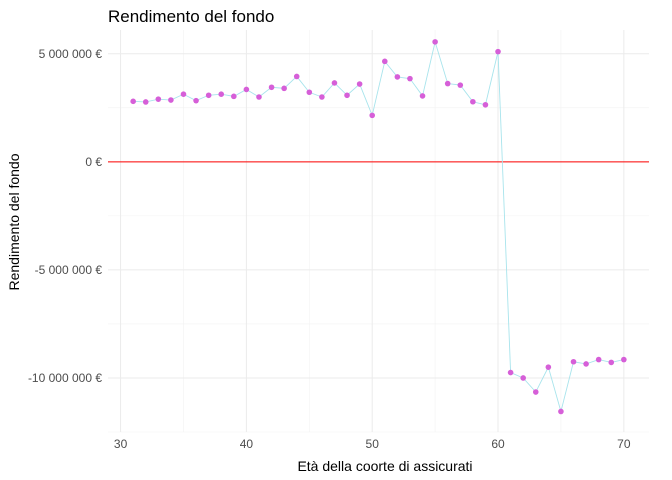 Image resolution: width=672 pixels, height=480 pixels. Describe the element at coordinates (65, 378) in the screenshot. I see `y-tick-label: -10 000 000 €` at that location.